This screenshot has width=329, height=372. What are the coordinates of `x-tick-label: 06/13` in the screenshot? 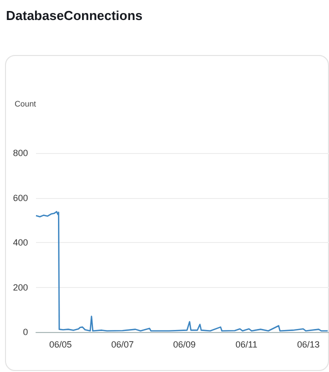 It's located at (308, 345).